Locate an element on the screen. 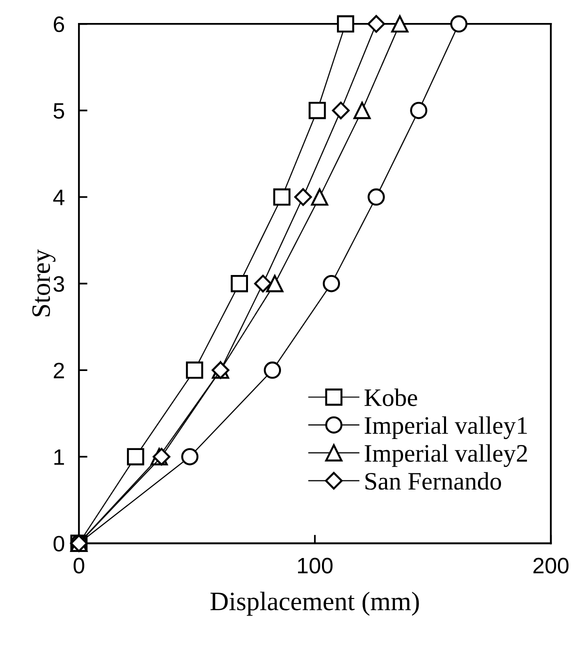 The width and height of the screenshot is (572, 646). y-tick-label: 4 is located at coordinates (58, 198).